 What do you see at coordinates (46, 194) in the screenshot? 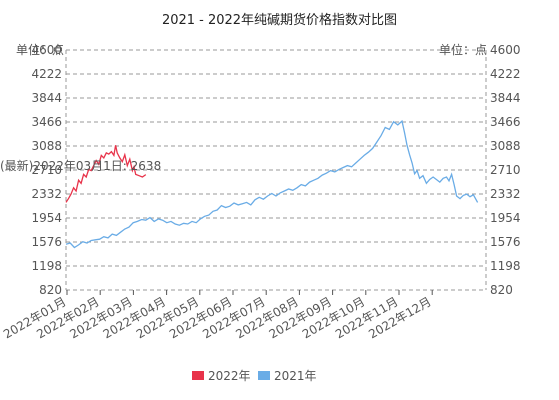
I see `y-tick-label-left: 2332` at bounding box center [46, 194].